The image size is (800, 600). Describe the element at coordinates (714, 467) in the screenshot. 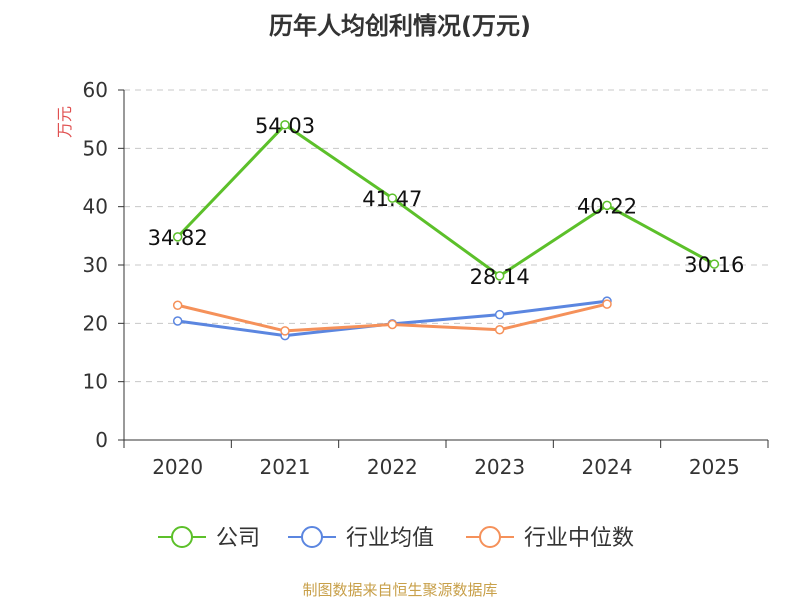

I see `x-tick-label: 2025` at that location.